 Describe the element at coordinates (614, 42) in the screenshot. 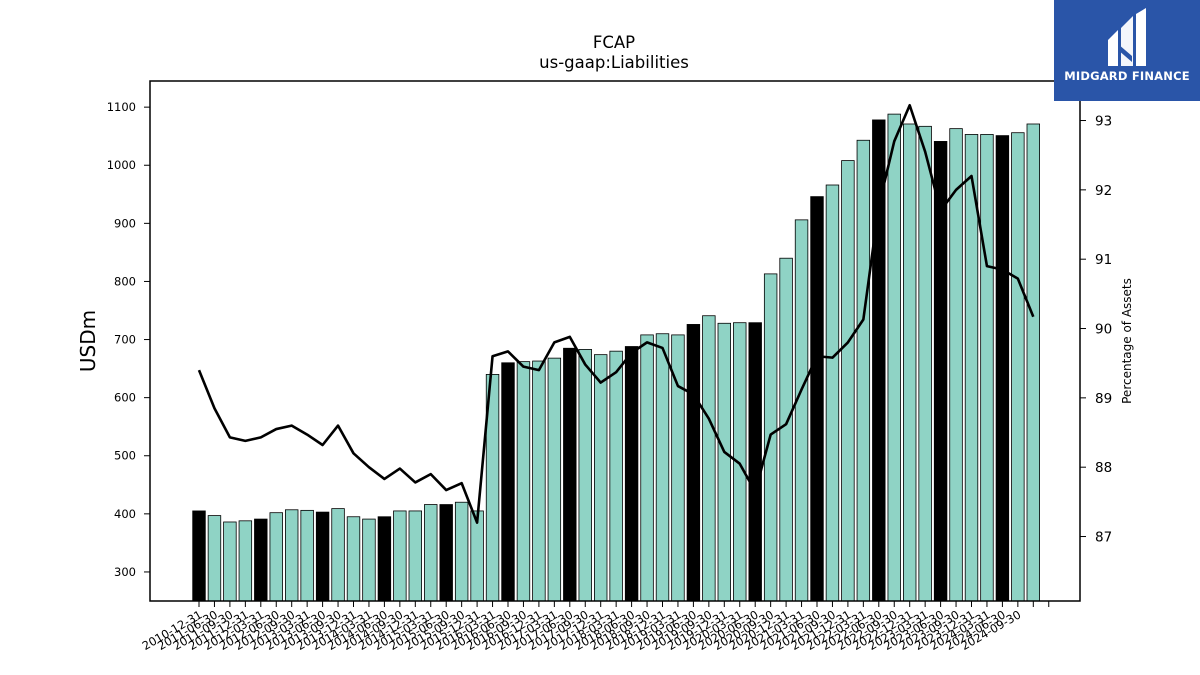

I see `chart-title: FCAP` at that location.